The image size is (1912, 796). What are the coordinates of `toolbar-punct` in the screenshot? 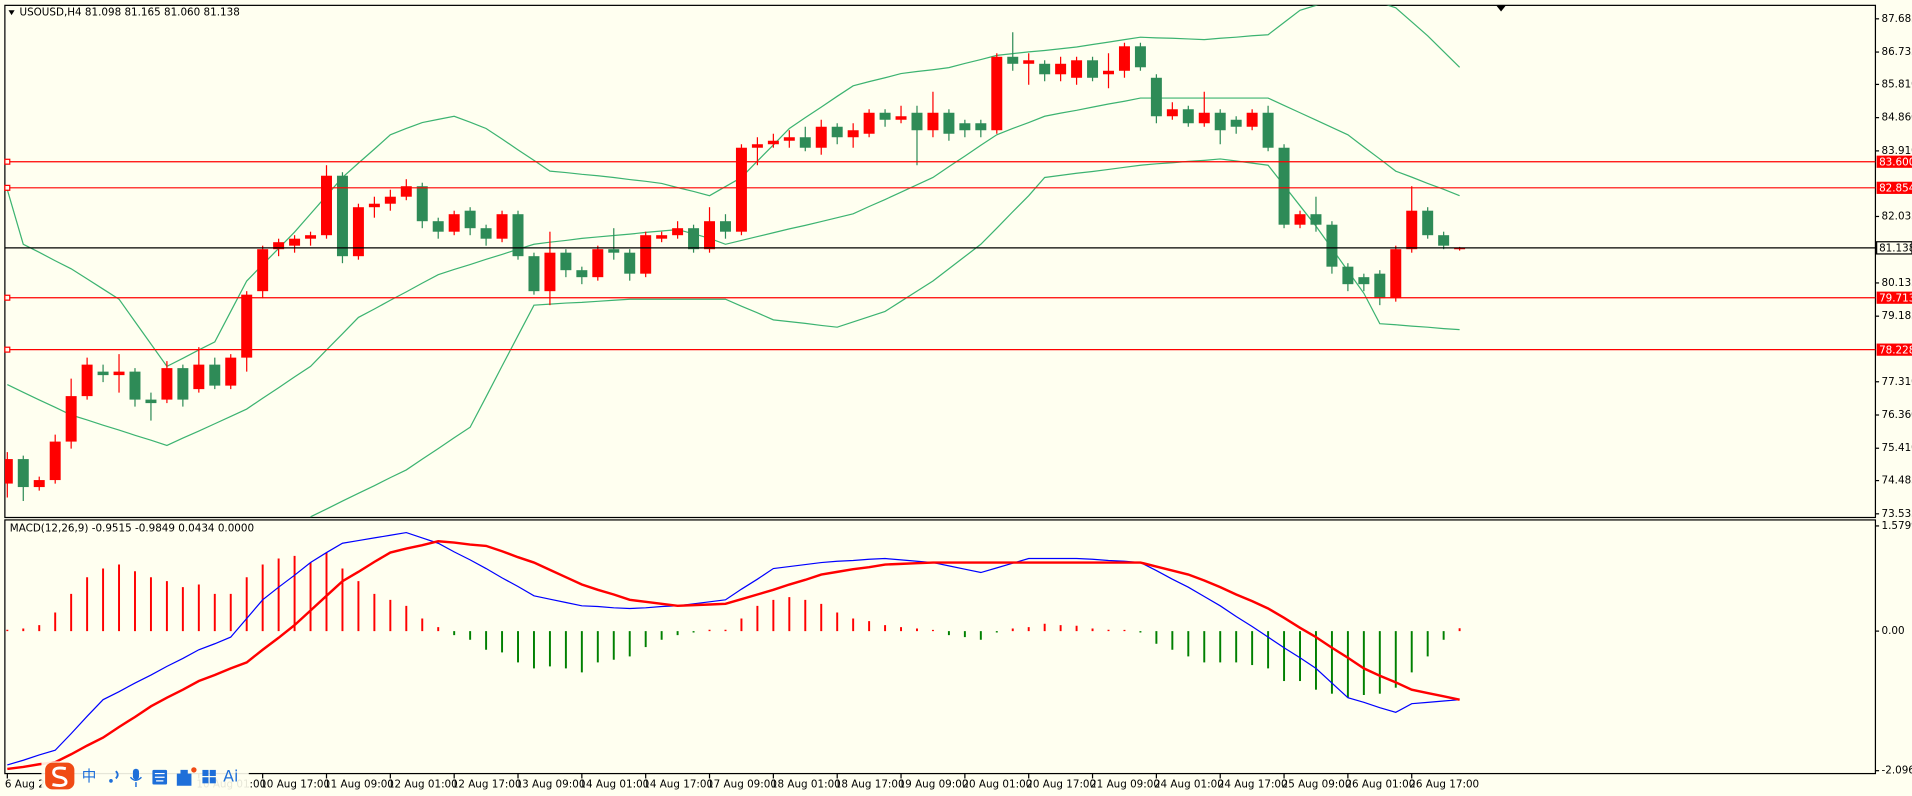 It's located at (111, 781).